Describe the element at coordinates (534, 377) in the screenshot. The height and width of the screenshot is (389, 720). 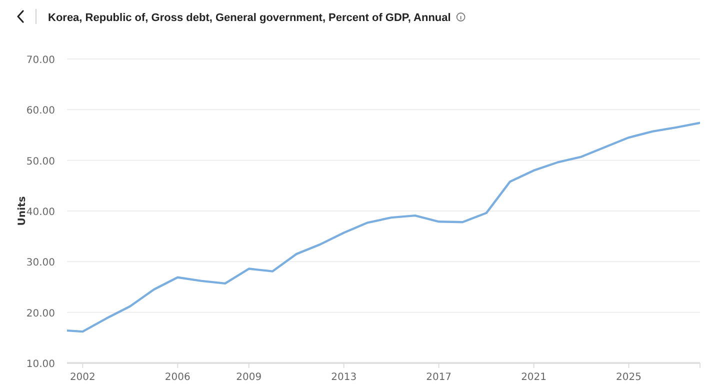
I see `x-tick-label: 2021` at that location.